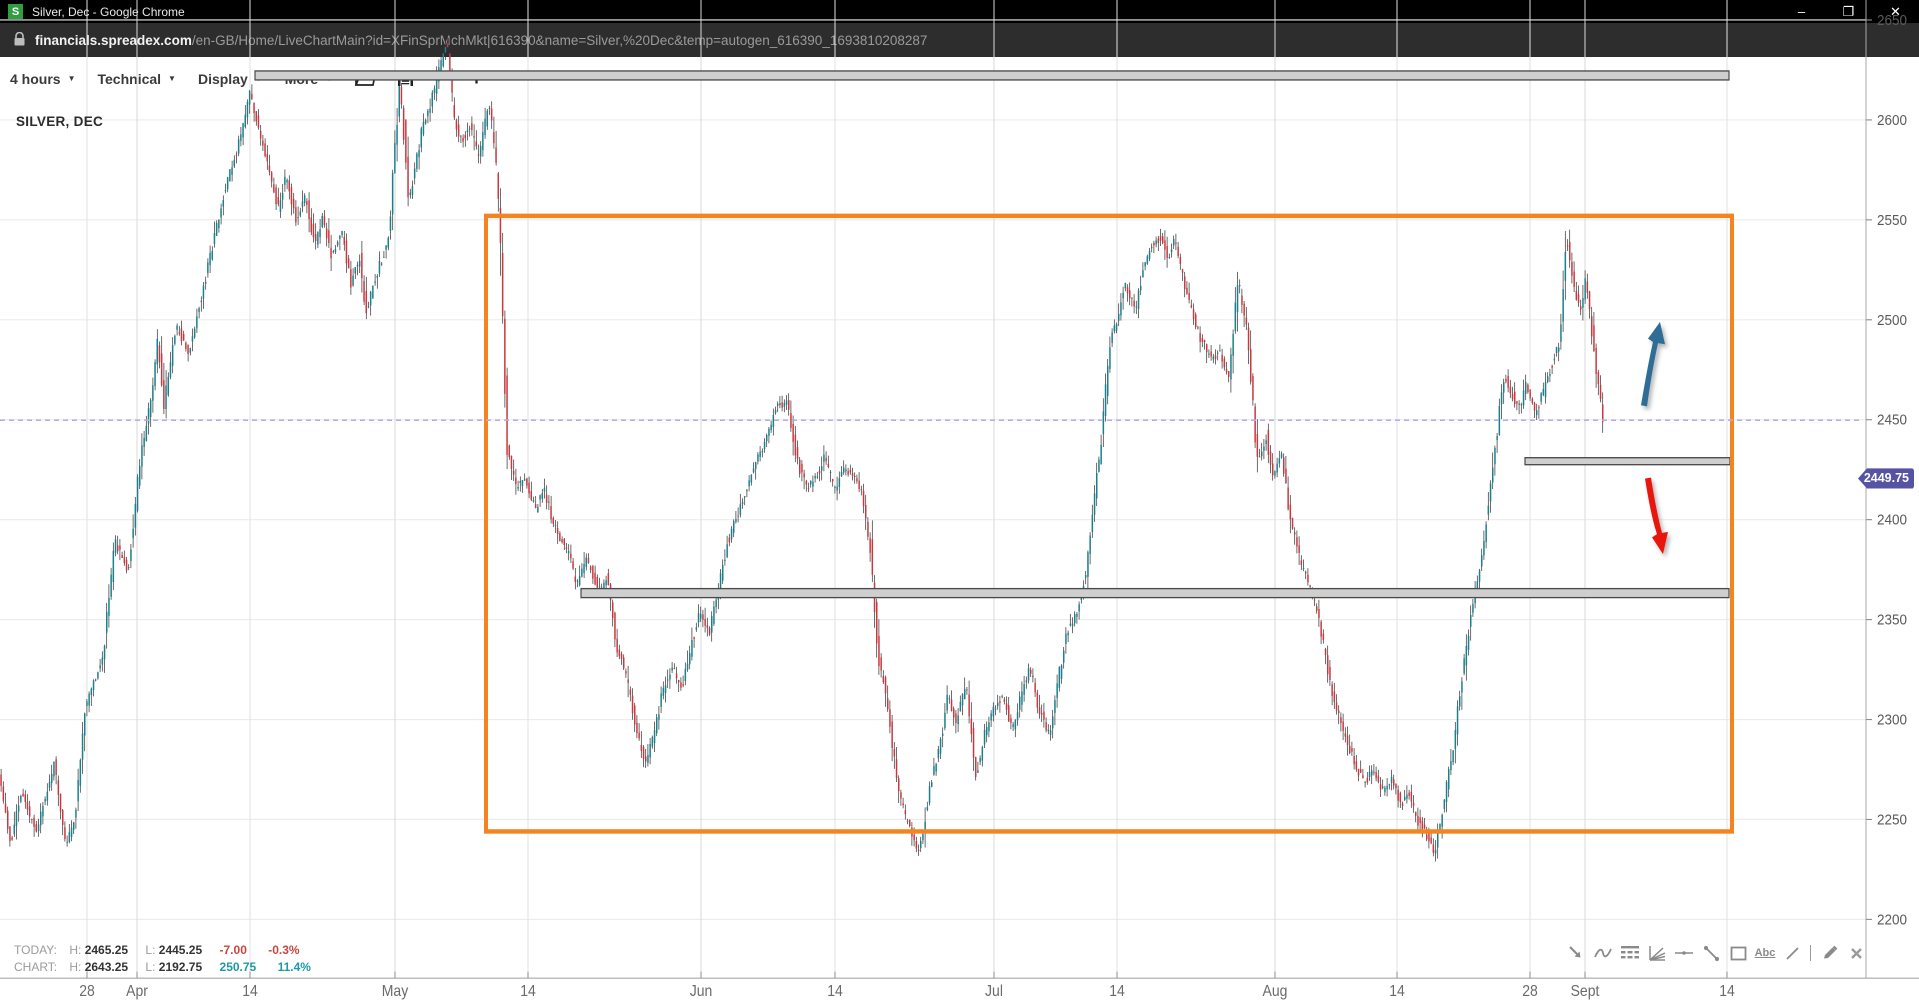 The height and width of the screenshot is (1006, 1919). I want to click on window-controls: – ❐ ✕, so click(1848, 11).